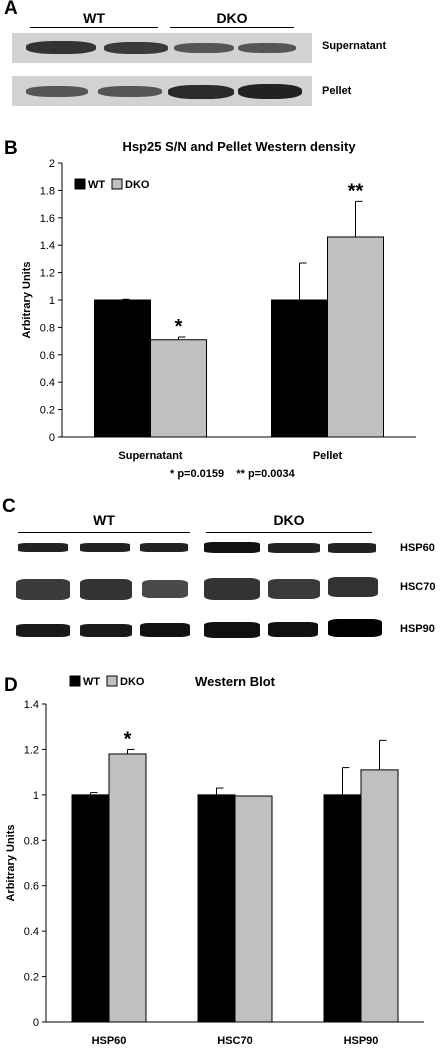 This screenshot has width=442, height=1048. I want to click on blot-label-hsc70: HSC70, so click(418, 587).